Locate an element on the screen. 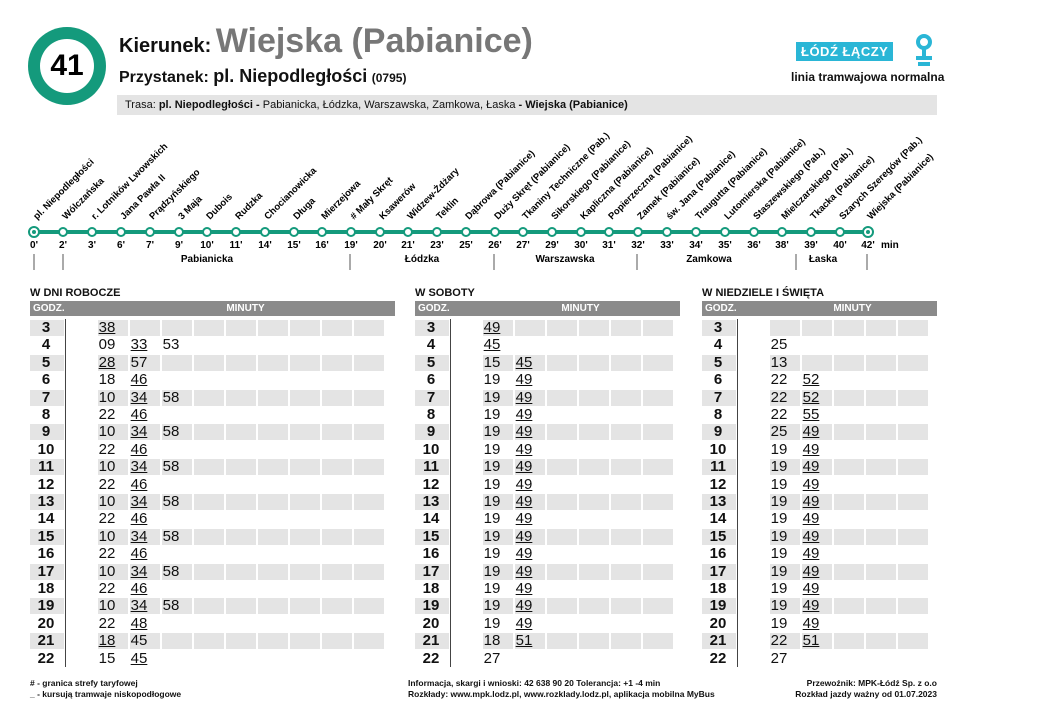 The height and width of the screenshot is (720, 1041). stop-name: Dubois is located at coordinates (219, 207).